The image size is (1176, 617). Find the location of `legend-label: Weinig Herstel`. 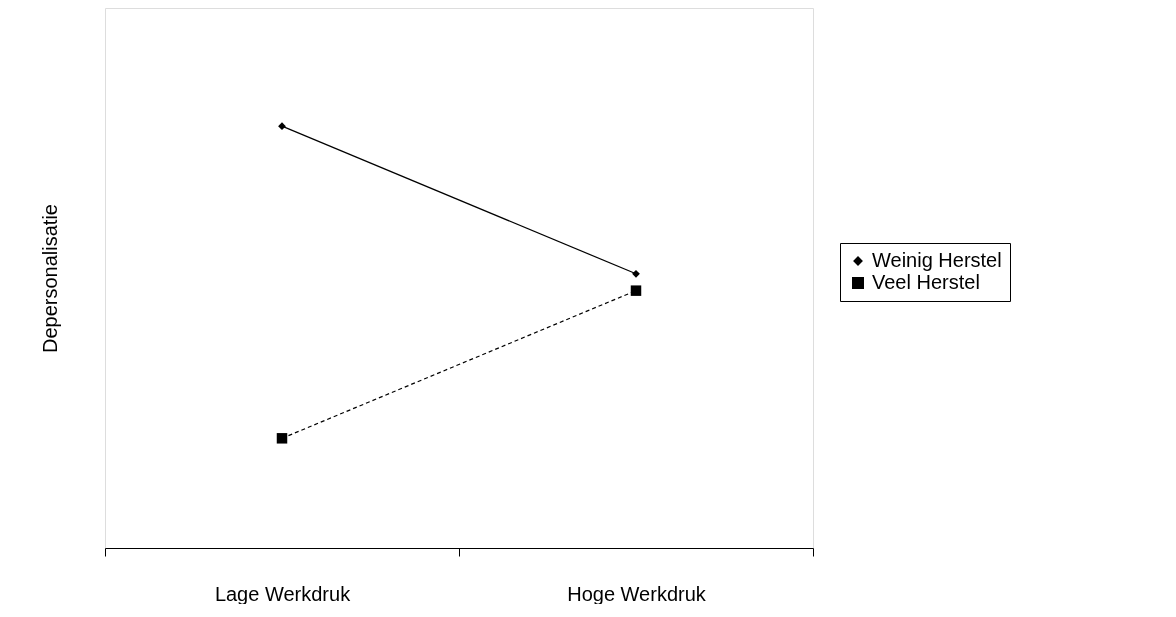

legend-label: Weinig Herstel is located at coordinates (937, 260).